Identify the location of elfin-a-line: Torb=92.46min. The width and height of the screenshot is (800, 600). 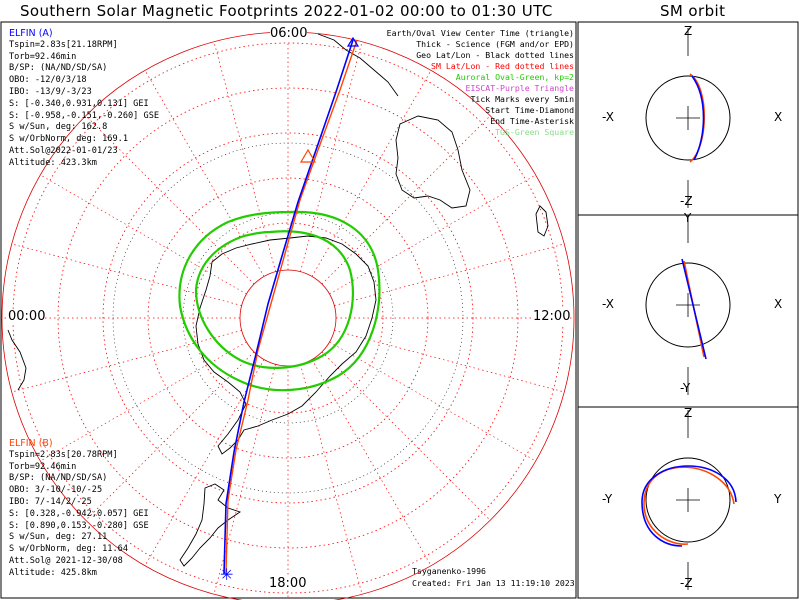
(43, 56).